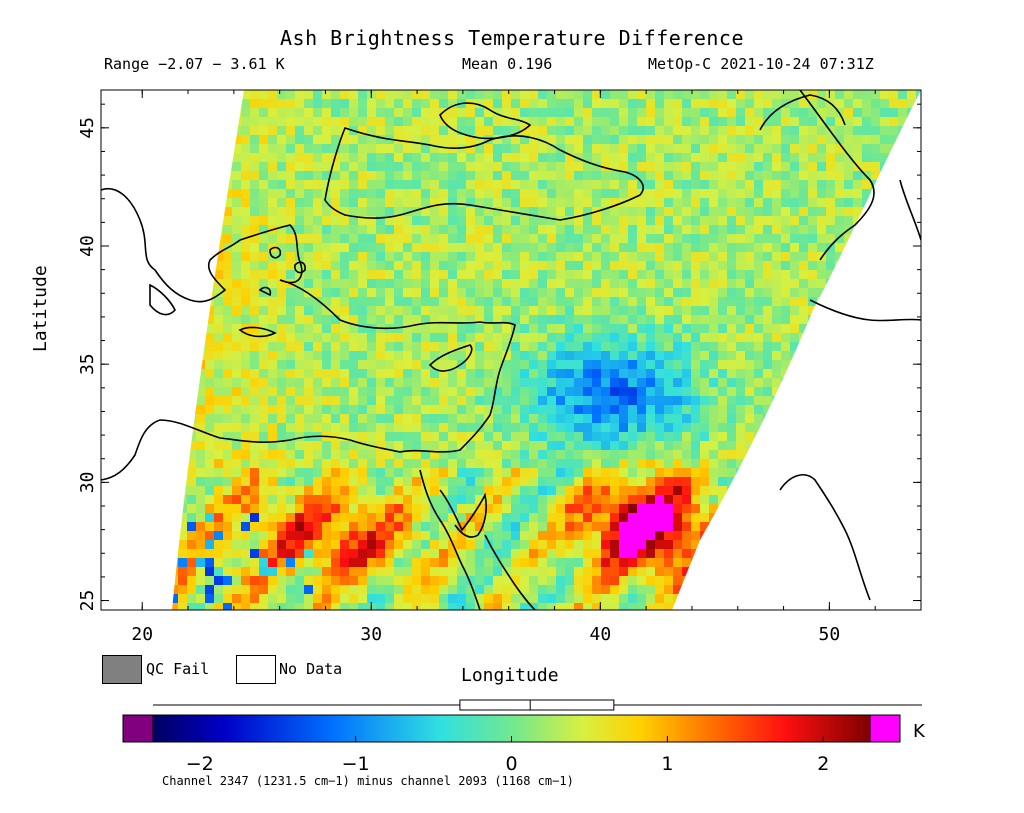 This screenshot has width=1024, height=813. What do you see at coordinates (511, 764) in the screenshot?
I see `colorbar-tick-label: 0` at bounding box center [511, 764].